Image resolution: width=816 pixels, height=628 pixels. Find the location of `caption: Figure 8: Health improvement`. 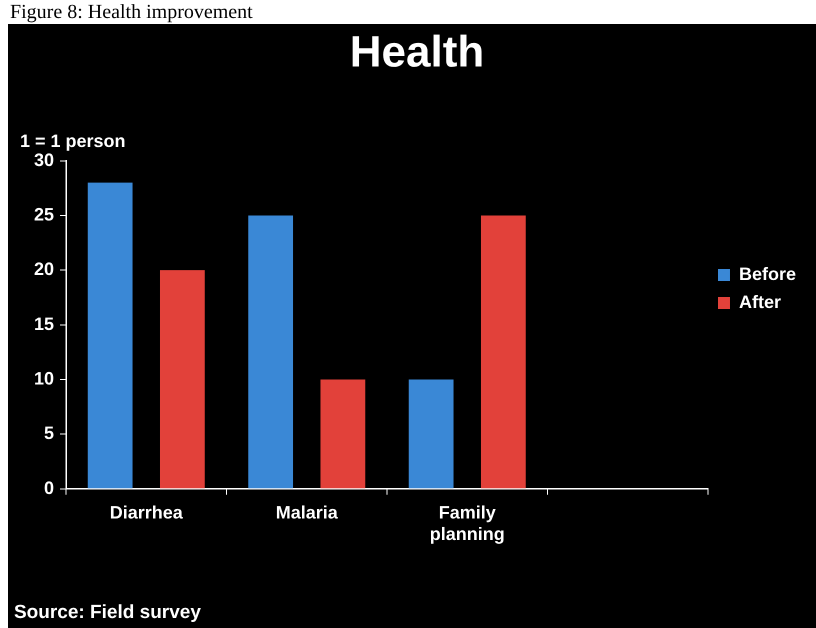

caption: Figure 8: Health improvement is located at coordinates (132, 12).